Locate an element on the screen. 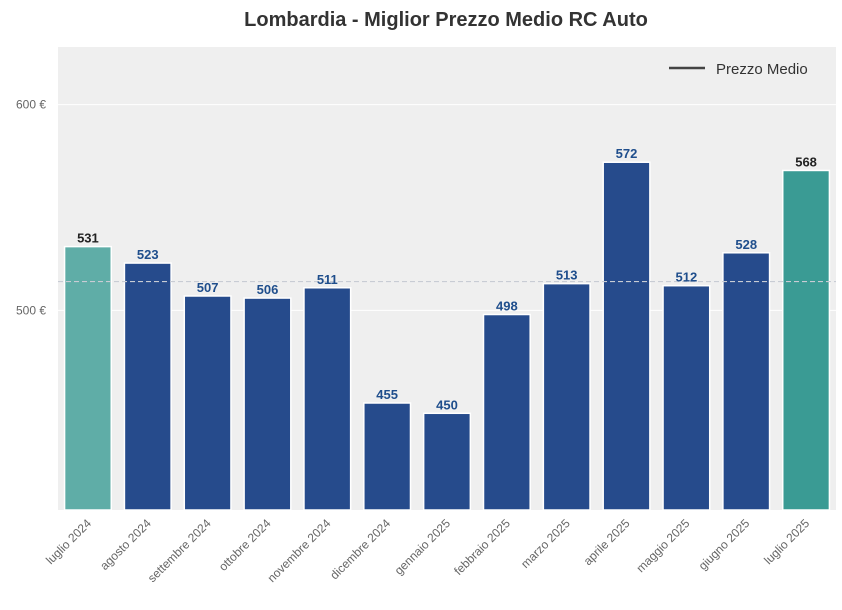 This screenshot has height=610, width=842. bar-value-label: 523 is located at coordinates (148, 254).